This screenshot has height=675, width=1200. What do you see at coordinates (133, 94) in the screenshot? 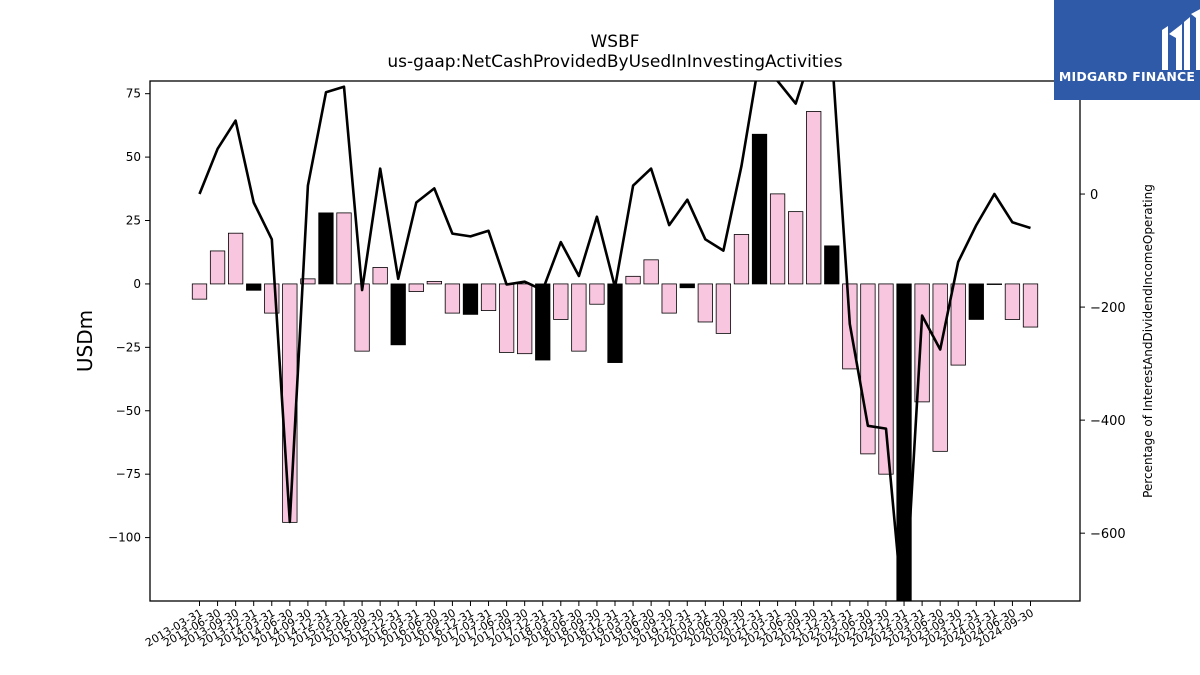
I see `y-tick-label: 75` at bounding box center [133, 94].